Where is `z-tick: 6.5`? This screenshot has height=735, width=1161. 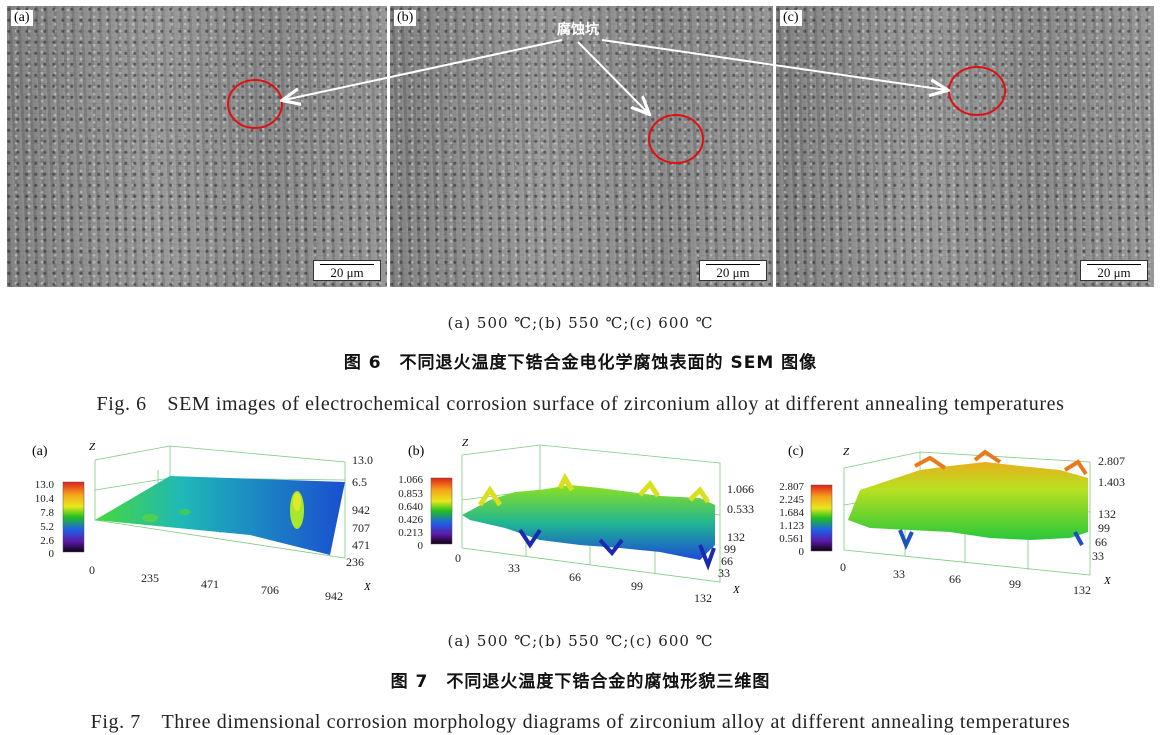
z-tick: 6.5 is located at coordinates (359, 482).